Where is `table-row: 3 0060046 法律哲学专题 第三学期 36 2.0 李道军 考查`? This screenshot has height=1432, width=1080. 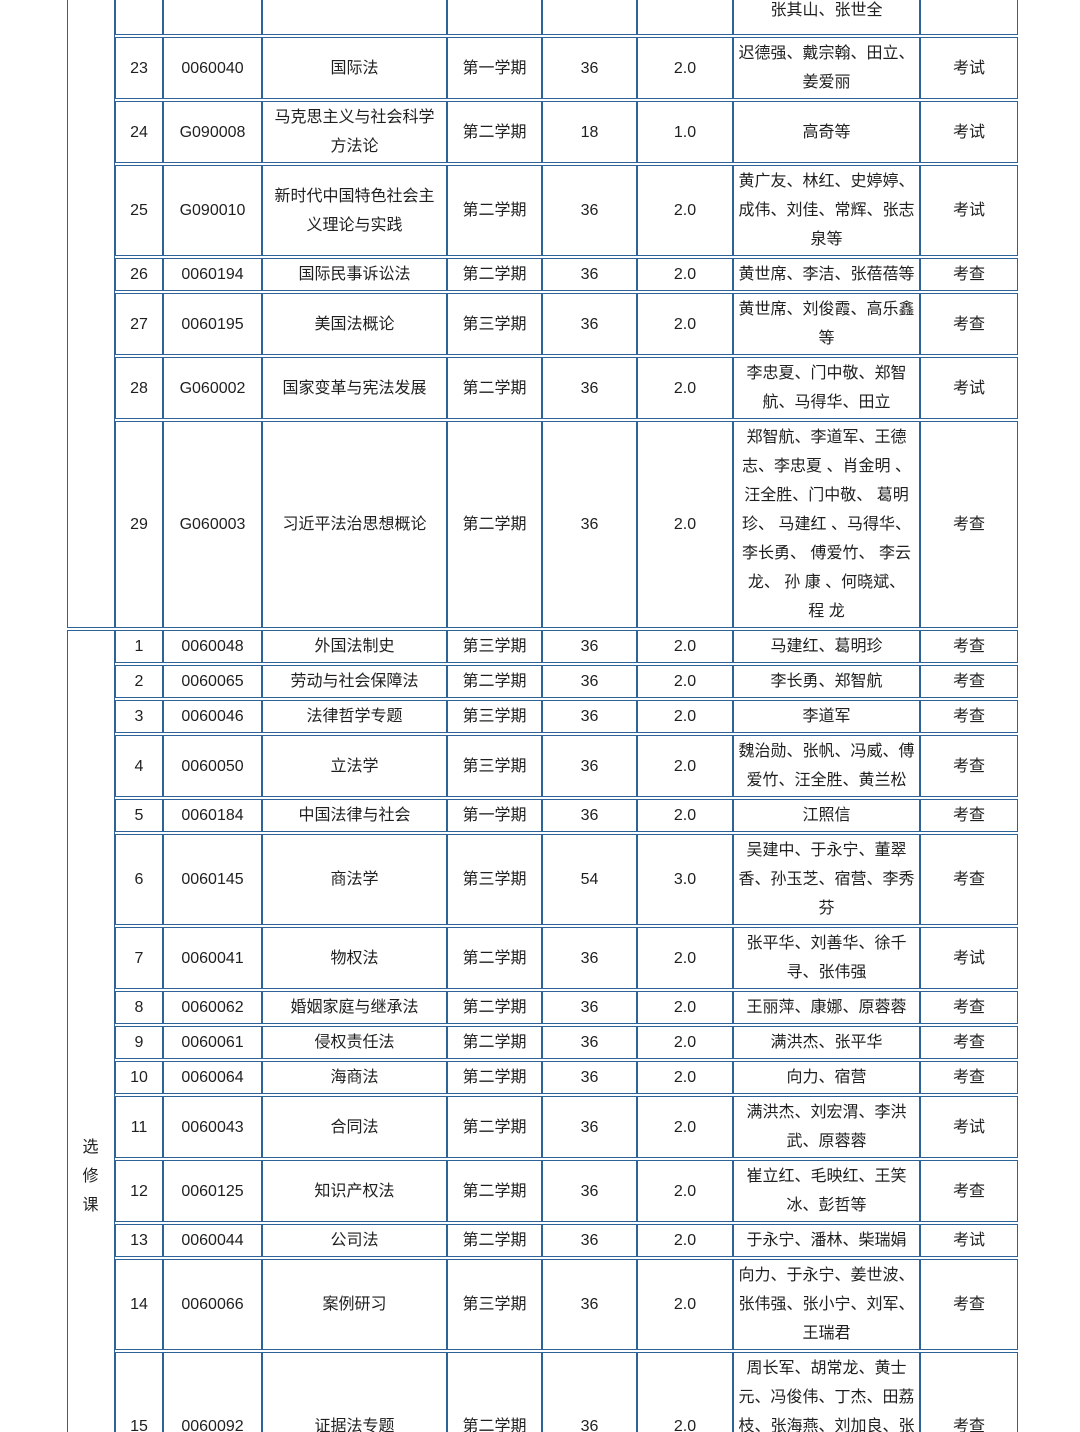
table-row: 3 0060046 法律哲学专题 第三学期 36 2.0 李道军 考查 is located at coordinates (542, 716).